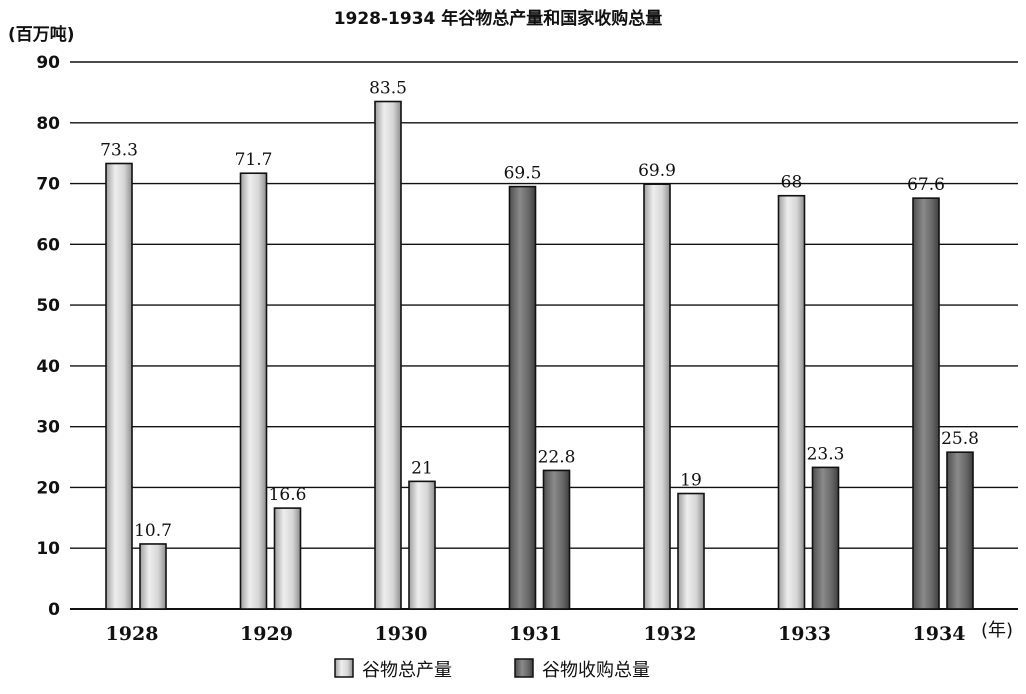 Image resolution: width=1026 pixels, height=694 pixels. What do you see at coordinates (804, 634) in the screenshot?
I see `category-label-1933: 1933` at bounding box center [804, 634].